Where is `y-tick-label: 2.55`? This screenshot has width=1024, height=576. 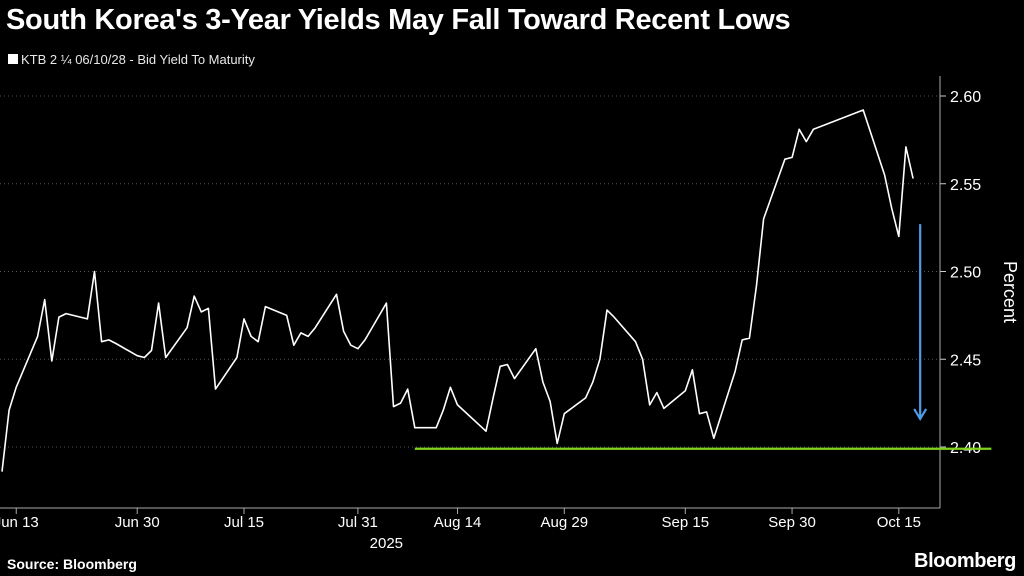 y-tick-label: 2.55 is located at coordinates (965, 185).